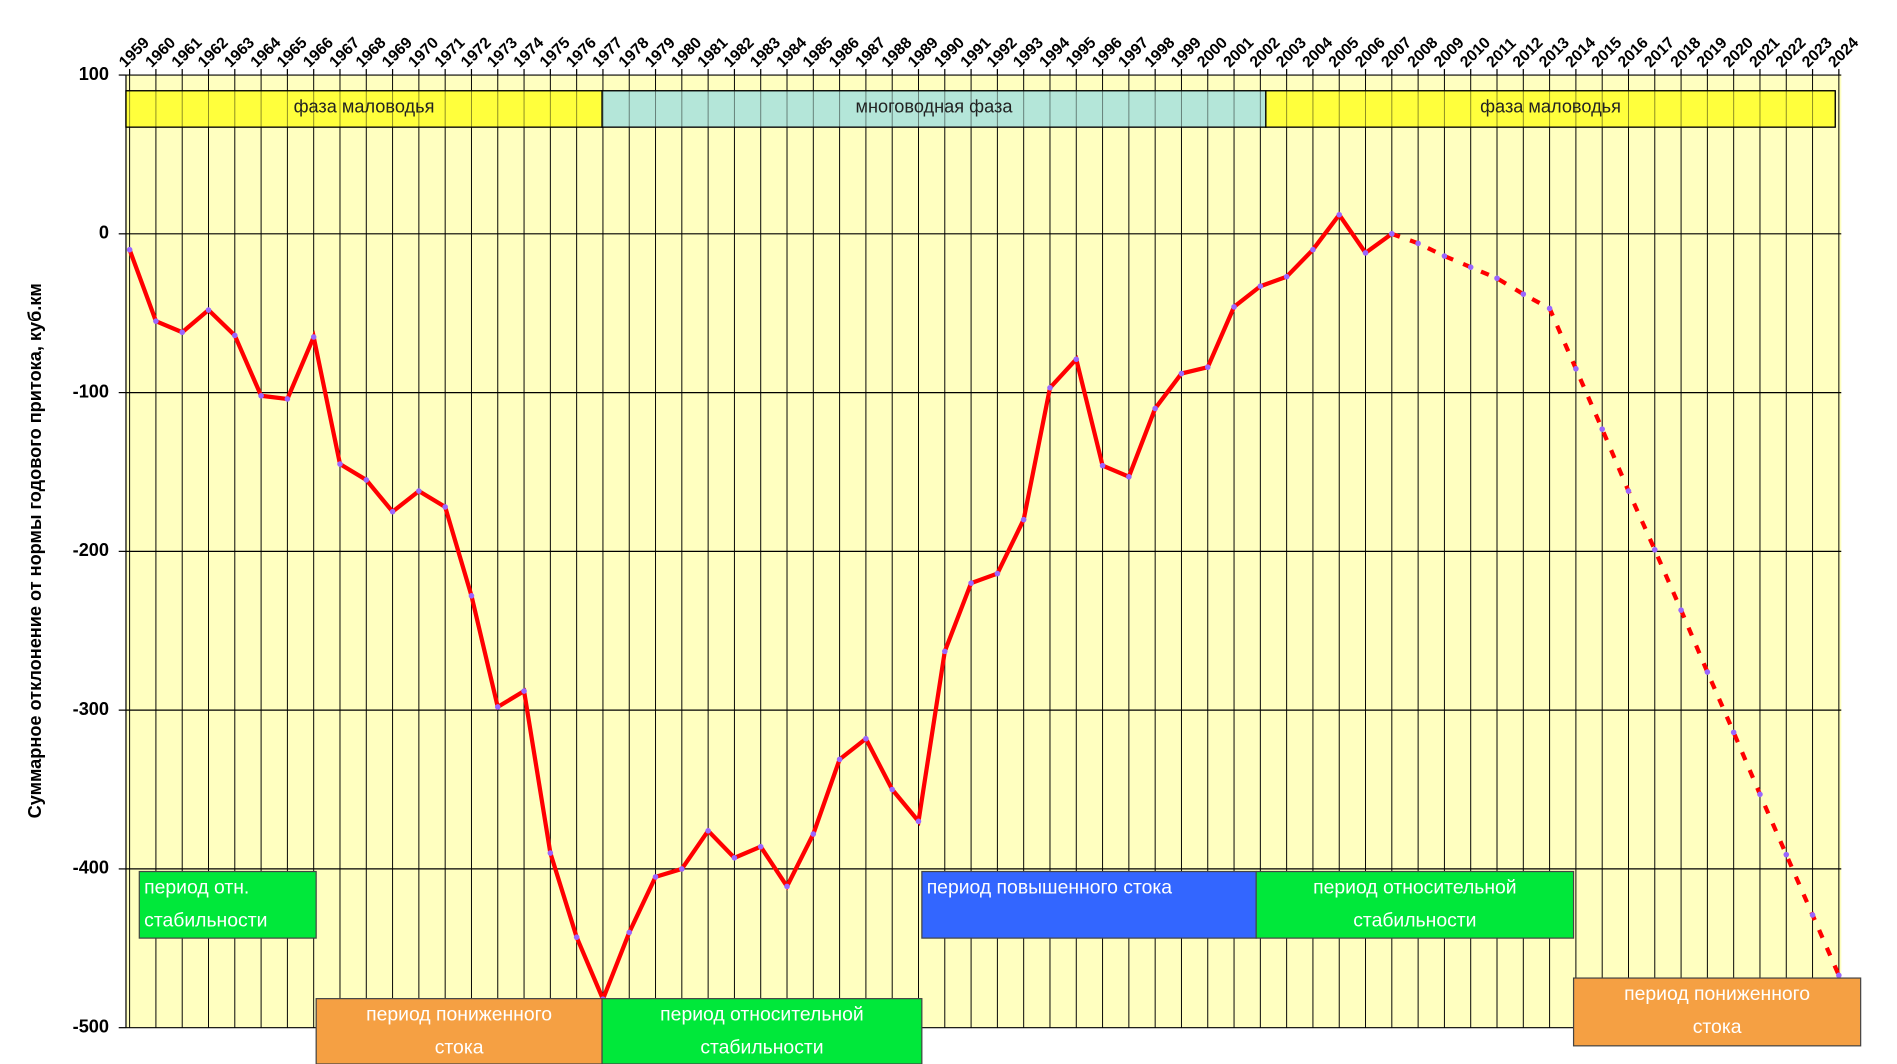 The height and width of the screenshot is (1064, 1897). Describe the element at coordinates (94, 74) in the screenshot. I see `y-tick-label: 100` at that location.